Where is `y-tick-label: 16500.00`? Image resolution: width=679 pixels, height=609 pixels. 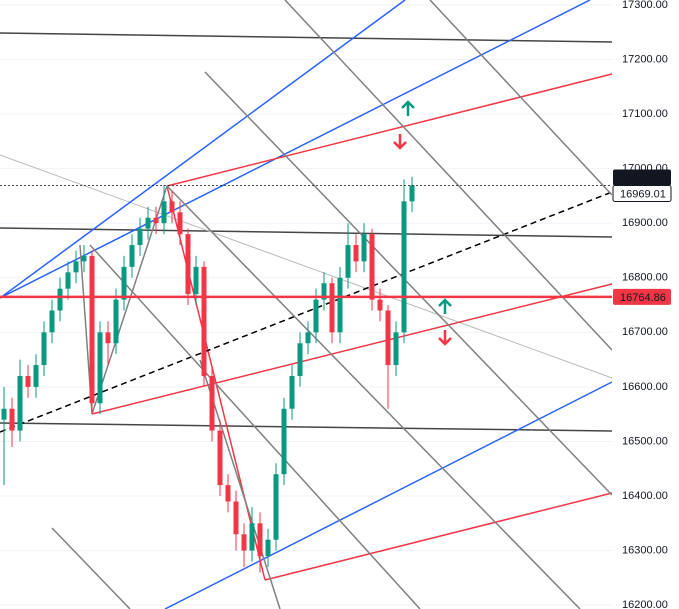 y-tick-label: 16500.00 is located at coordinates (645, 441).